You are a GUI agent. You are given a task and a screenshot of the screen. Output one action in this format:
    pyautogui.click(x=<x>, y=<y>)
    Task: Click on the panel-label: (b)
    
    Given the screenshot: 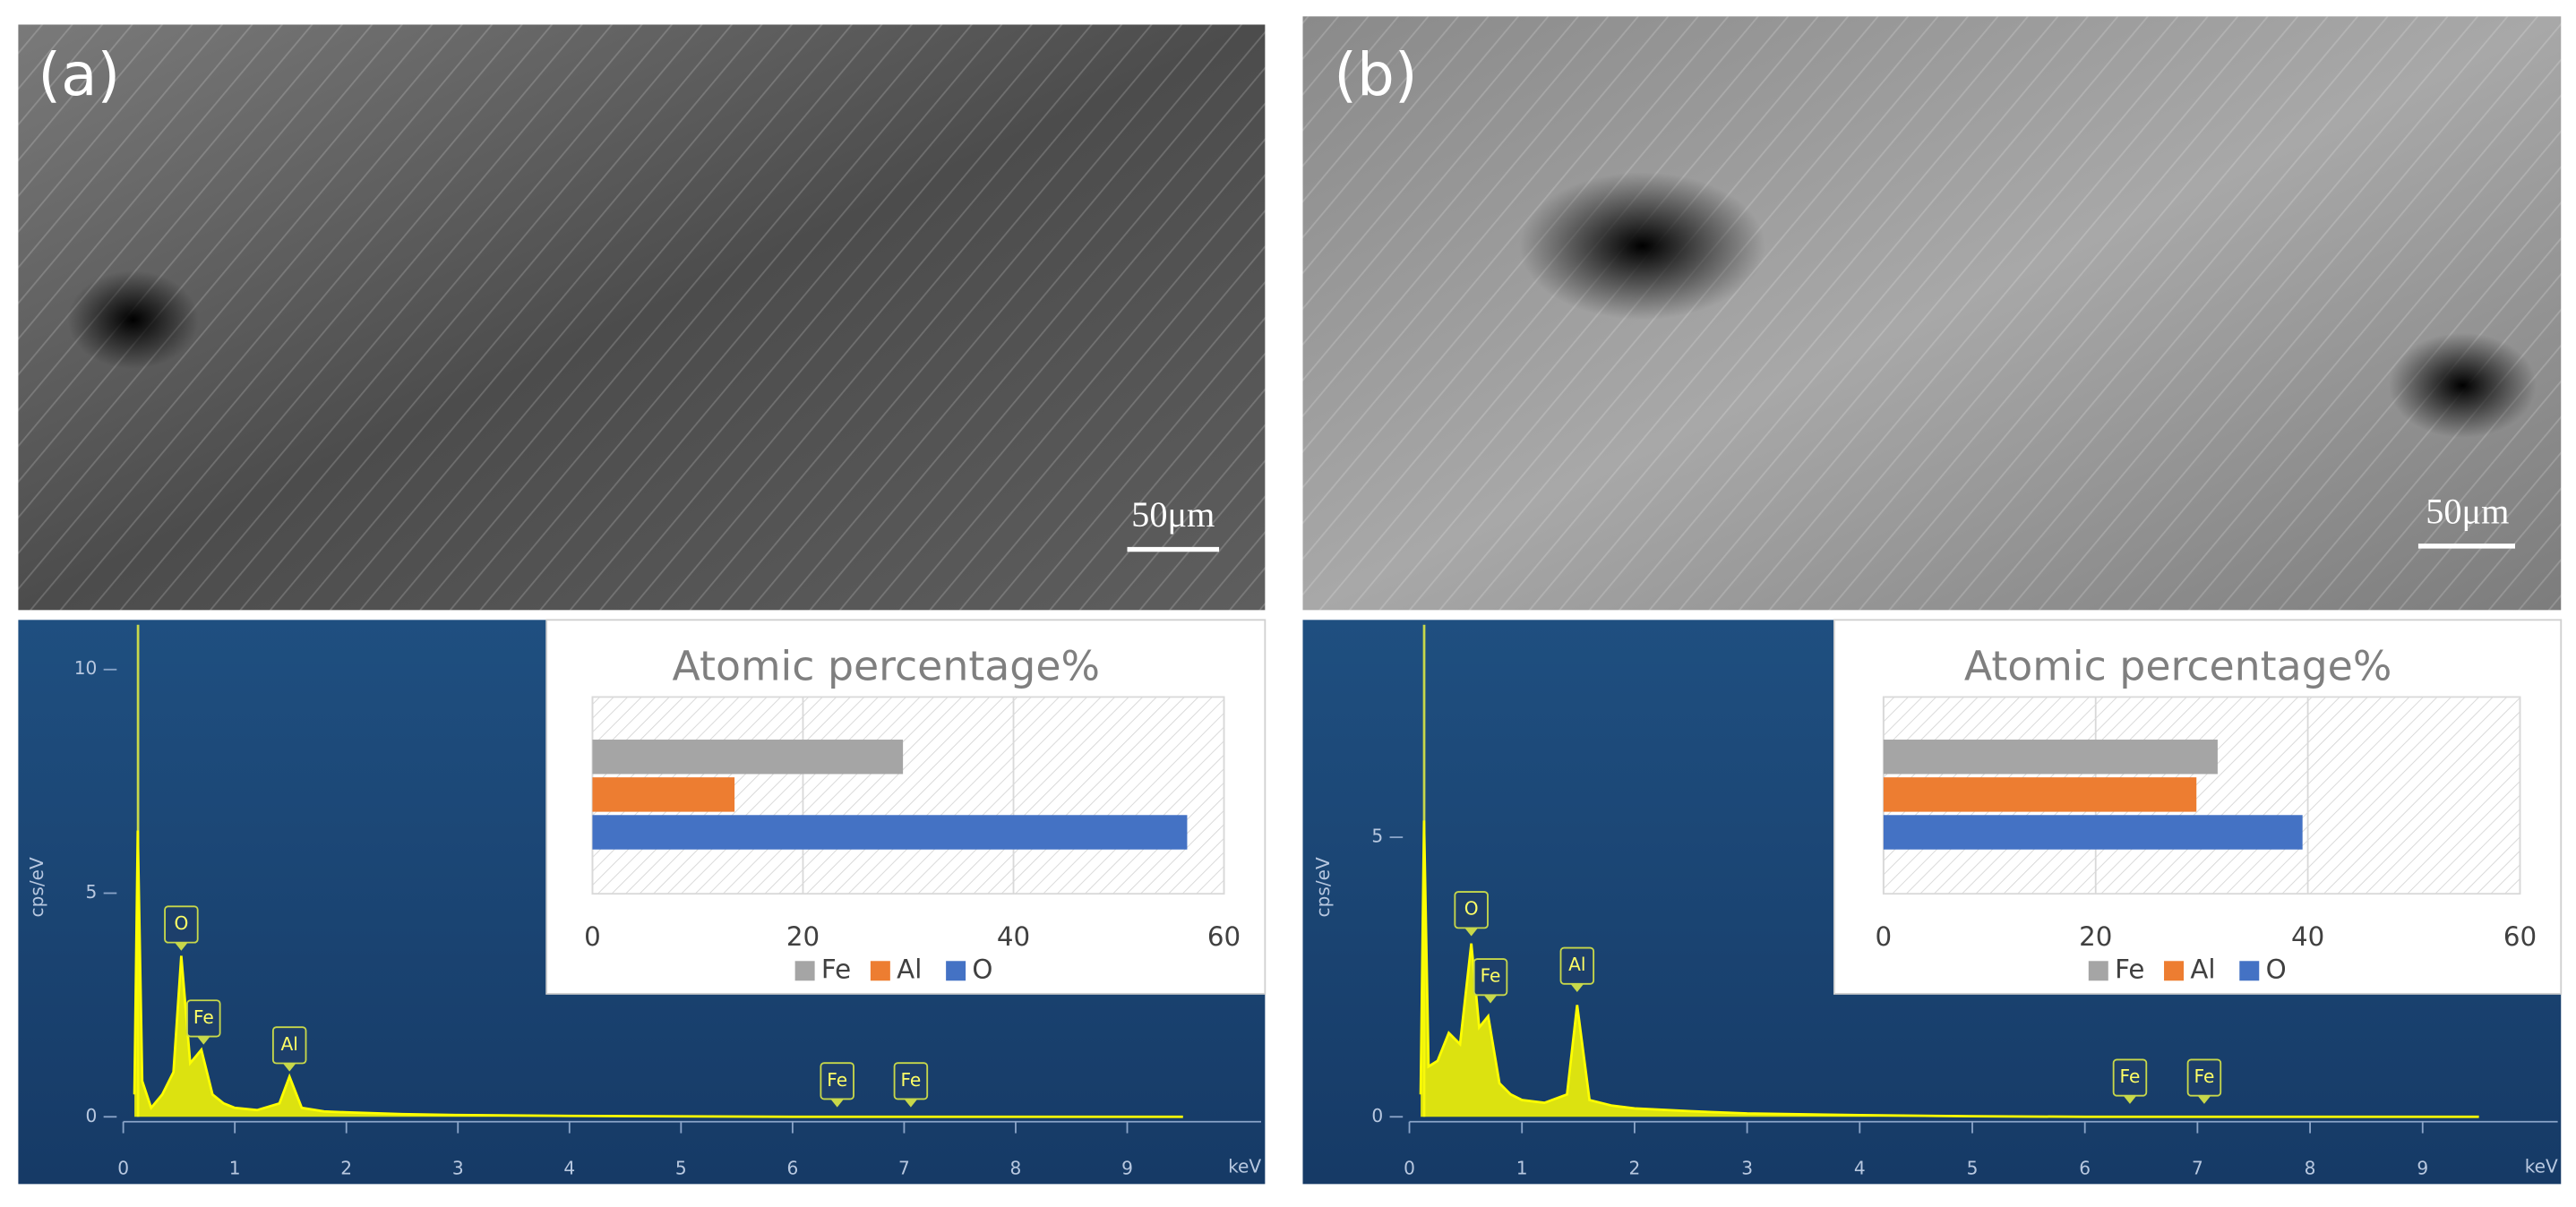 What is the action you would take?
    pyautogui.click(x=1375, y=74)
    